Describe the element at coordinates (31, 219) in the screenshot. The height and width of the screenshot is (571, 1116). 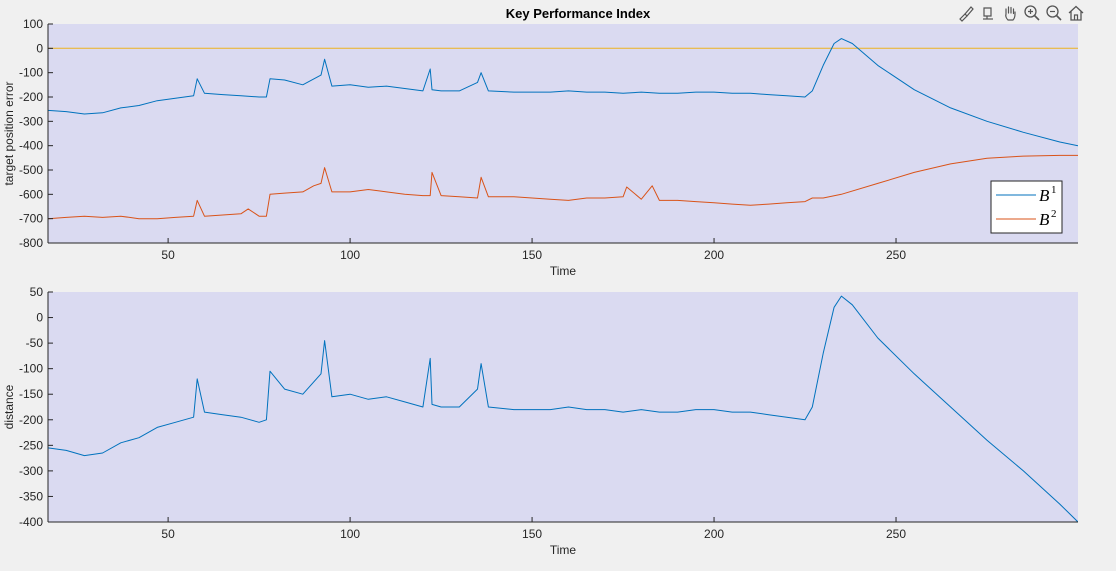
I see `y-tick-label: -700` at that location.